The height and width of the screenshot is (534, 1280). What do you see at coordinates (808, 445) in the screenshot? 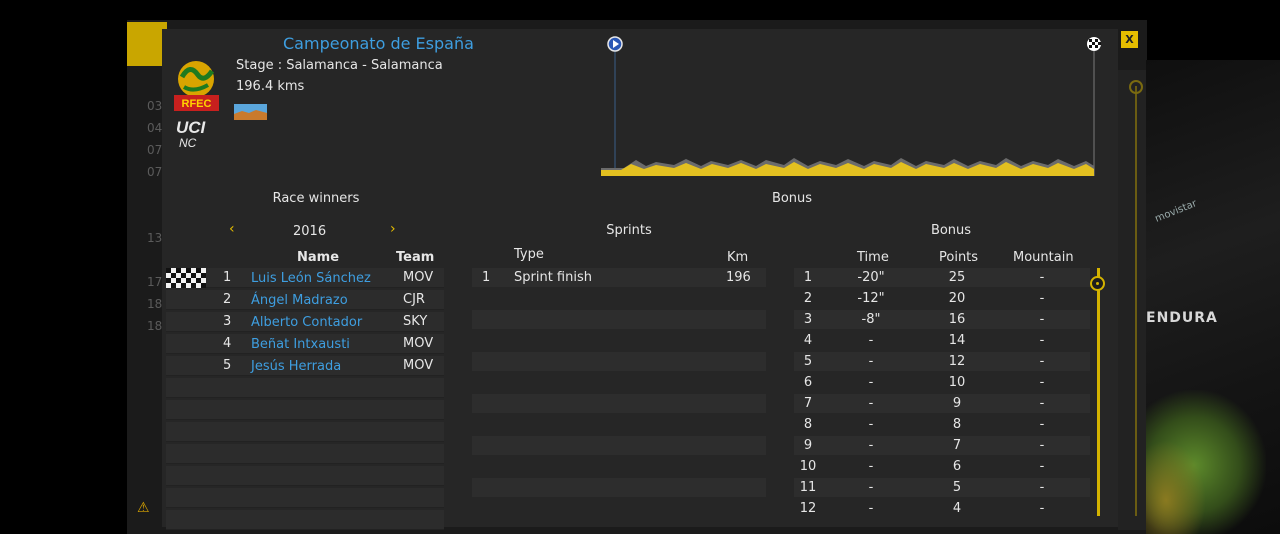
I see `bonus-position: 9` at bounding box center [808, 445].